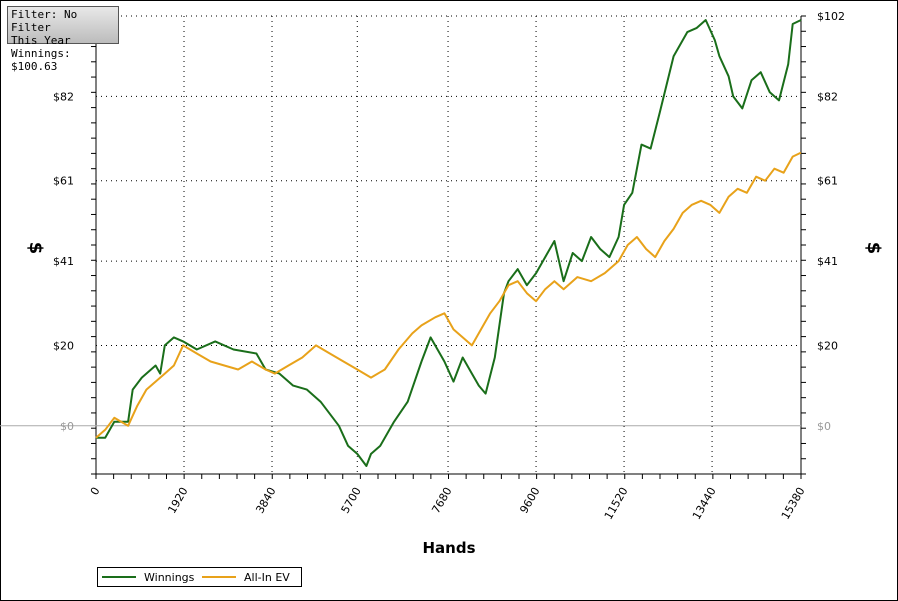  Describe the element at coordinates (119, 577) in the screenshot. I see `legend-swatch-winnings` at that location.